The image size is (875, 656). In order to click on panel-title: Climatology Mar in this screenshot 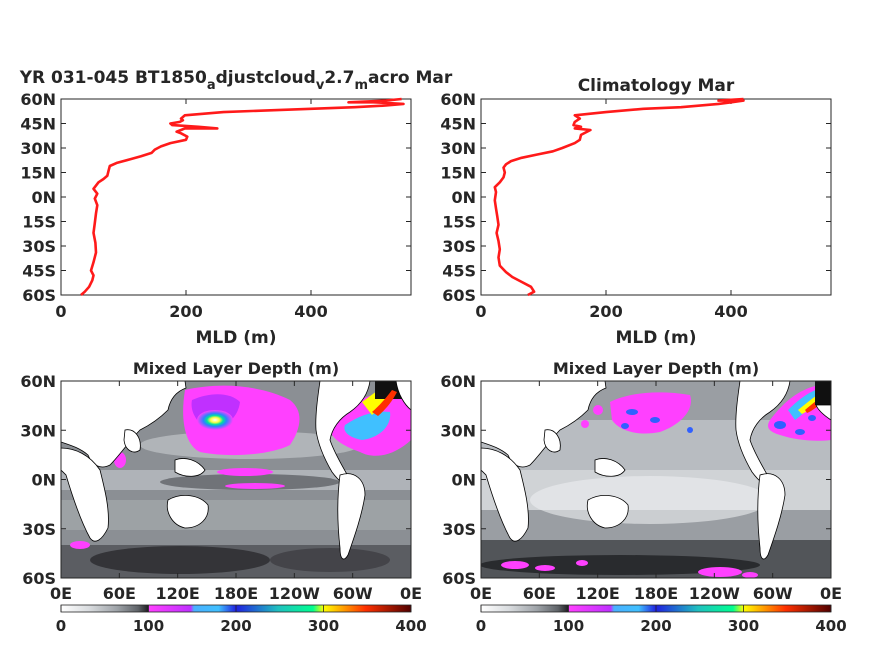, I will do `click(656, 86)`.